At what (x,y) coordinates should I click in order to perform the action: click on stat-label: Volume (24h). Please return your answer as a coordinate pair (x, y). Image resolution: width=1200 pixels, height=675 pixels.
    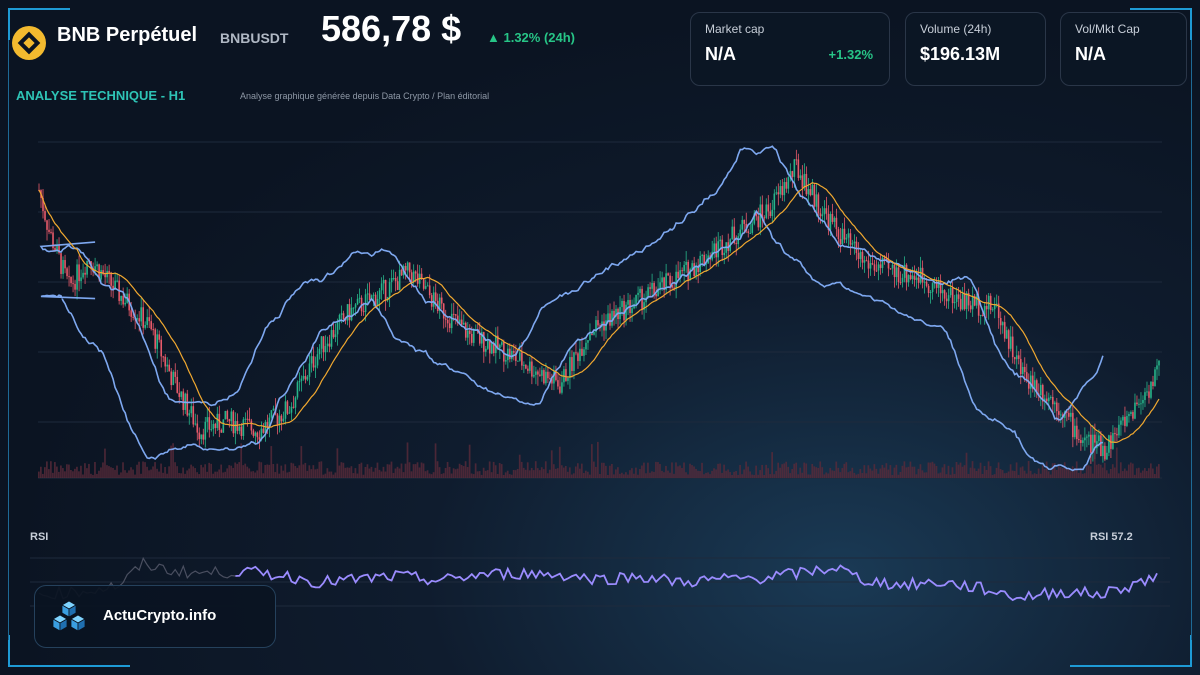
    Looking at the image, I should click on (956, 29).